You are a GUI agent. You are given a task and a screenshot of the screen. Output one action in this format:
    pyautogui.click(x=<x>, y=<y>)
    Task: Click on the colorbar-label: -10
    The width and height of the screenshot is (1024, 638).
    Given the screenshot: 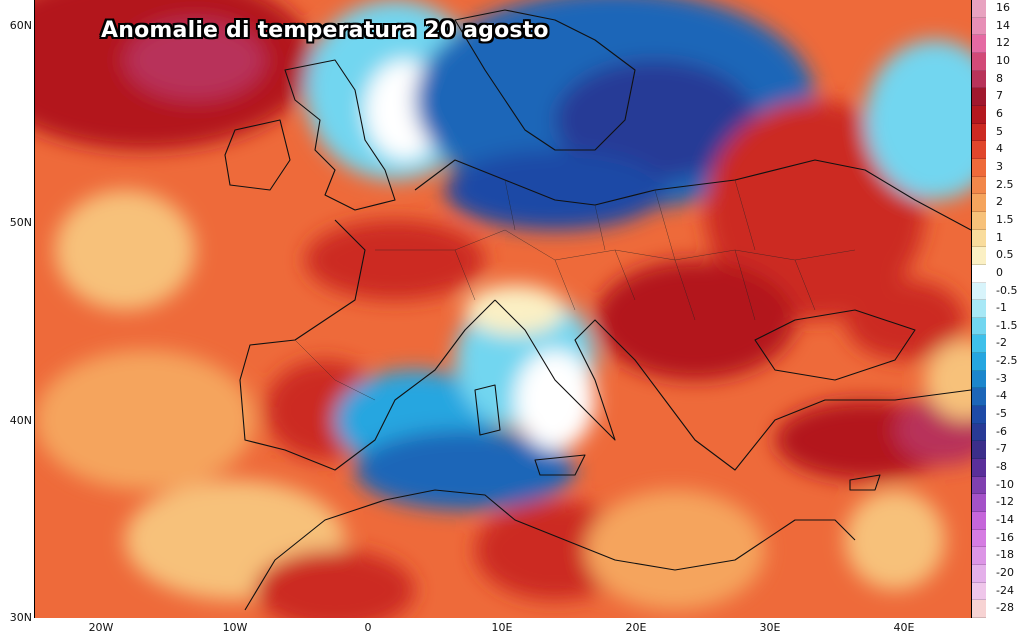 What is the action you would take?
    pyautogui.click(x=1005, y=484)
    